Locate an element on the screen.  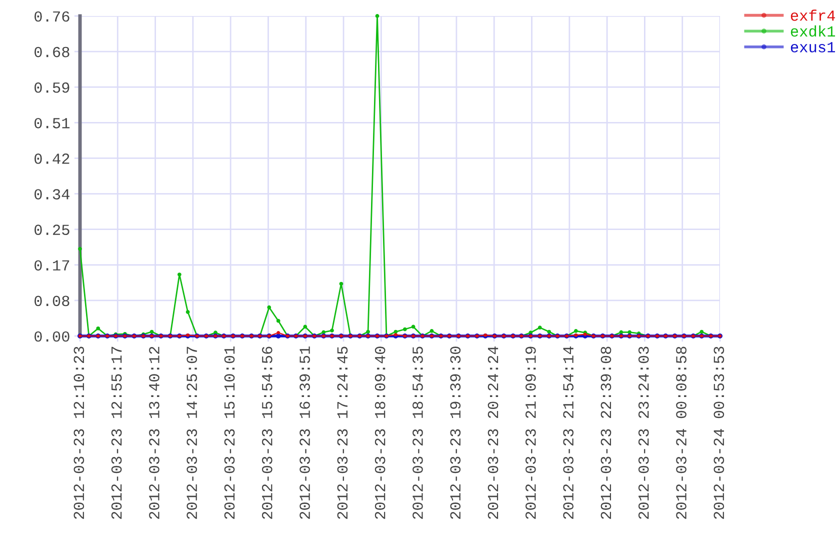
y-tick-label: 0.76 is located at coordinates (52, 16).